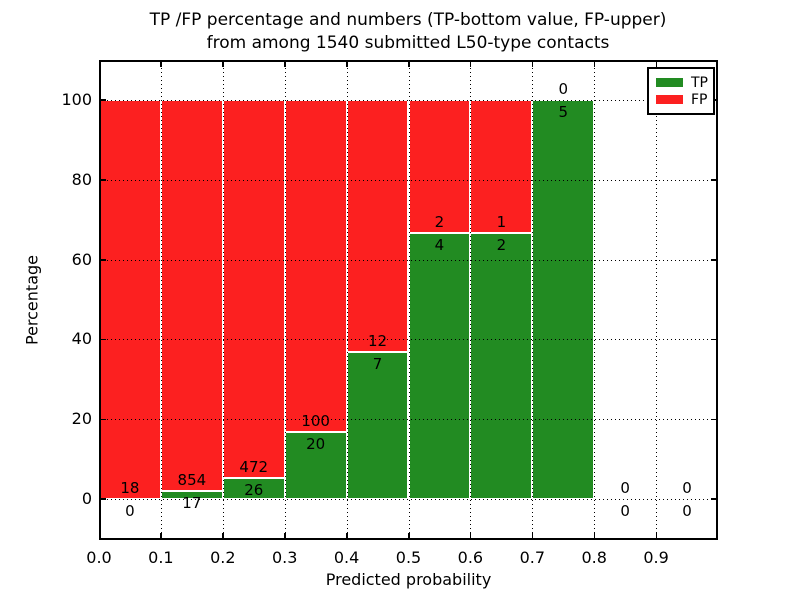  Describe the element at coordinates (316, 444) in the screenshot. I see `annotation-tp-bin-3: 20` at that location.